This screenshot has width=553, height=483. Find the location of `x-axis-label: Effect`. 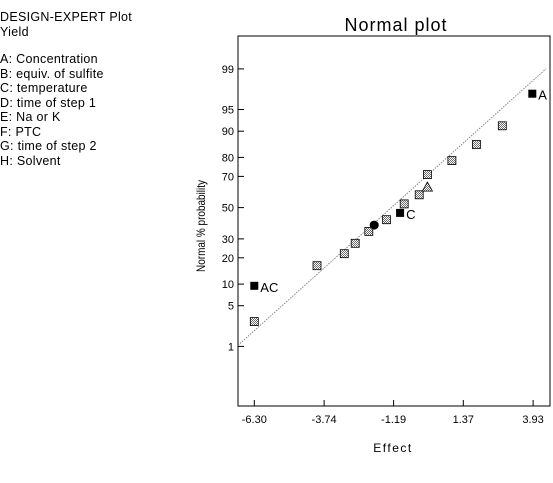

x-axis-label: Effect is located at coordinates (392, 448).